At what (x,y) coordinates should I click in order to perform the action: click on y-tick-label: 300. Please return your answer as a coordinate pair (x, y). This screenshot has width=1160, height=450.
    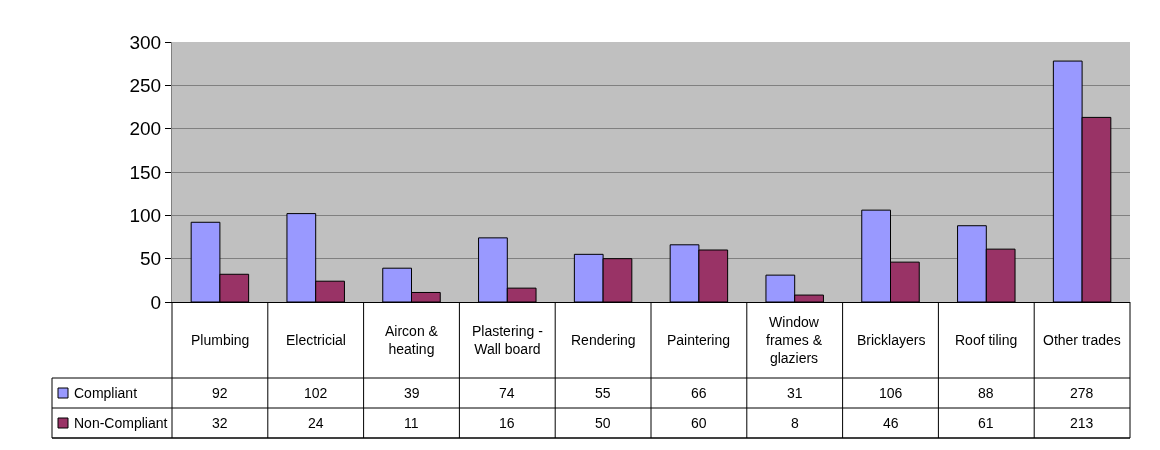
    Looking at the image, I should click on (145, 42).